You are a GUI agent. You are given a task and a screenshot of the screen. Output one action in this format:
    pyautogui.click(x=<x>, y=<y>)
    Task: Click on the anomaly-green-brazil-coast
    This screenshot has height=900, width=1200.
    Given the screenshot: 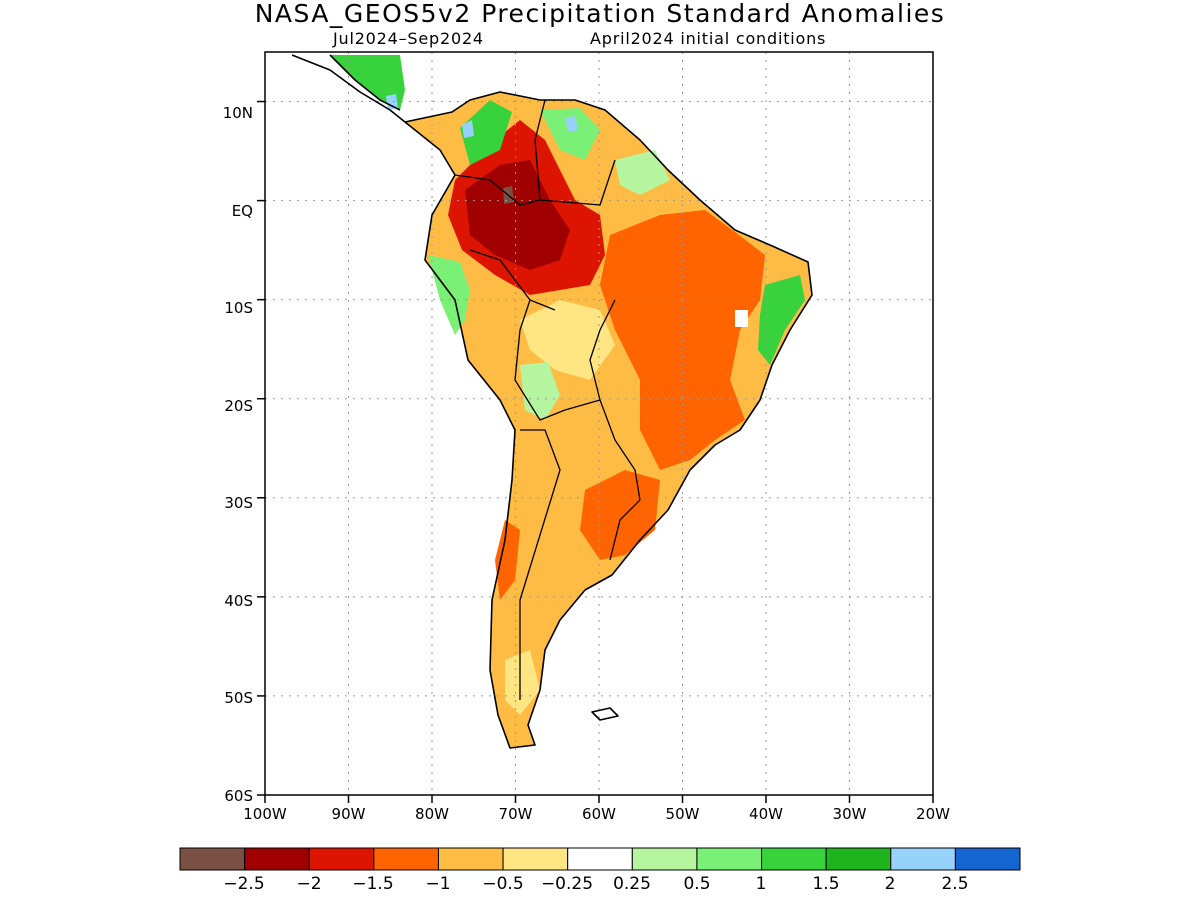 What is the action you would take?
    pyautogui.click(x=781, y=320)
    